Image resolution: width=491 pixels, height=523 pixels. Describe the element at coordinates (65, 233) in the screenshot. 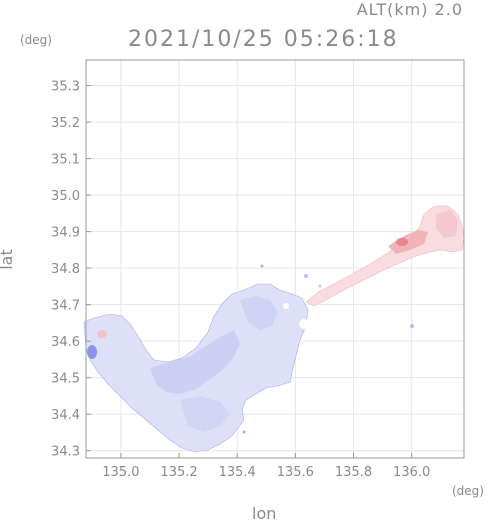

I see `y-tick-label: 34.9` at that location.